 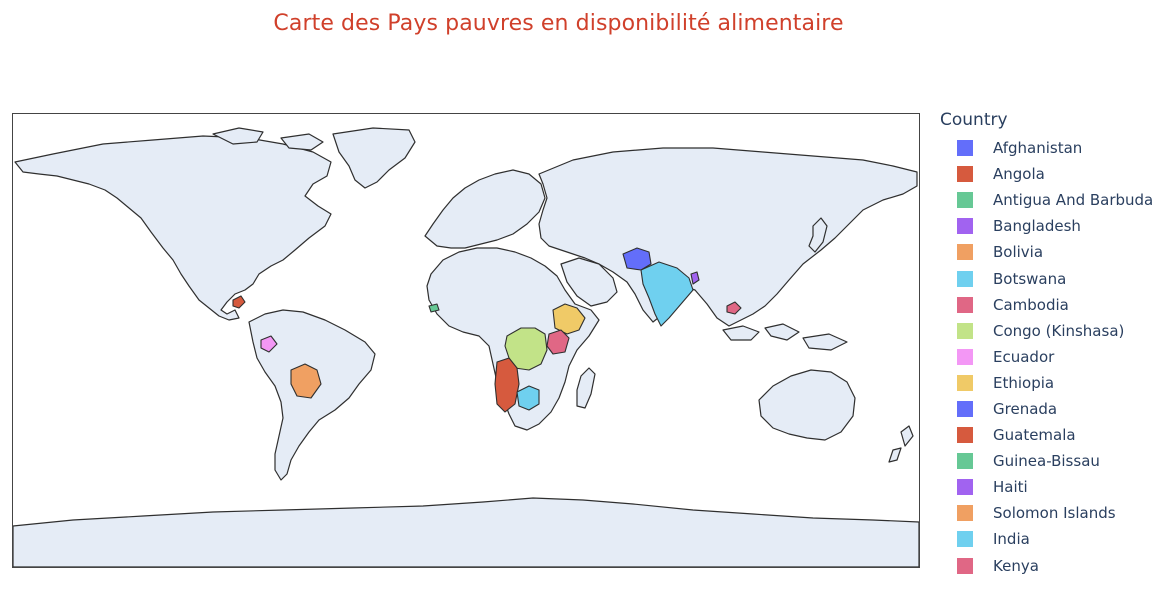 What do you see at coordinates (1016, 565) in the screenshot?
I see `legend-item-label: Kenya` at bounding box center [1016, 565].